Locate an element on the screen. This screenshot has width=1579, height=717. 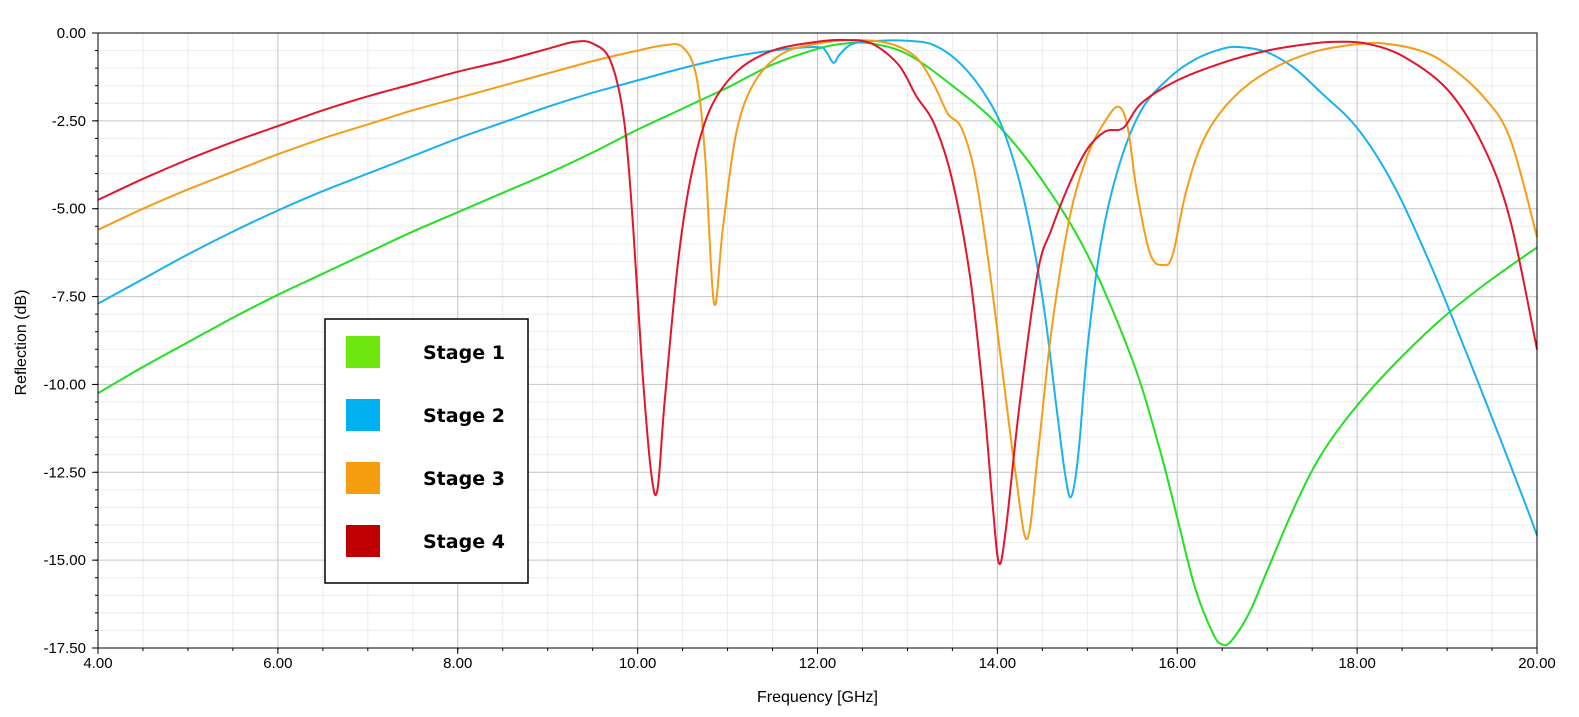
y-tick-label: -5.00 is located at coordinates (69, 209).